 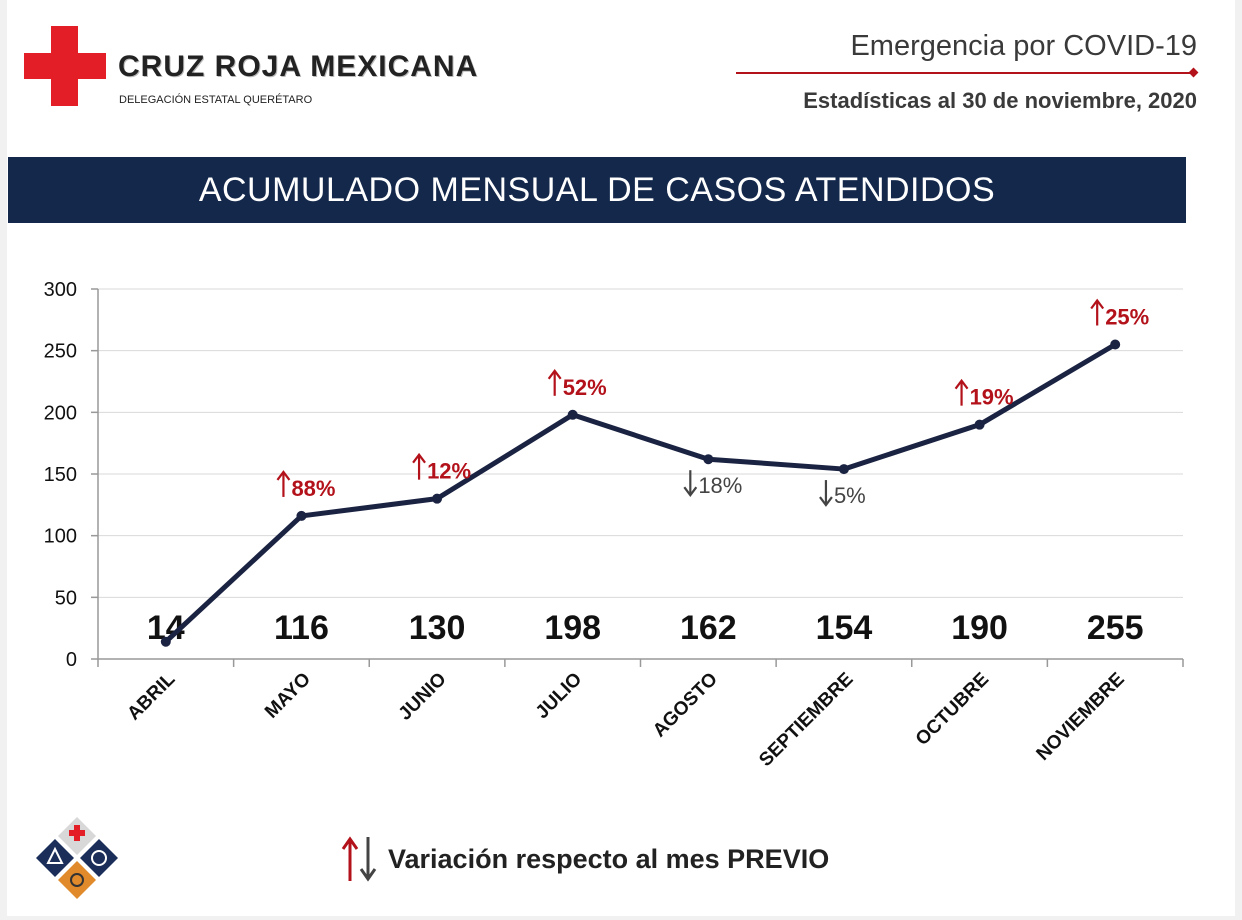 What do you see at coordinates (708, 628) in the screenshot?
I see `value-label: 162` at bounding box center [708, 628].